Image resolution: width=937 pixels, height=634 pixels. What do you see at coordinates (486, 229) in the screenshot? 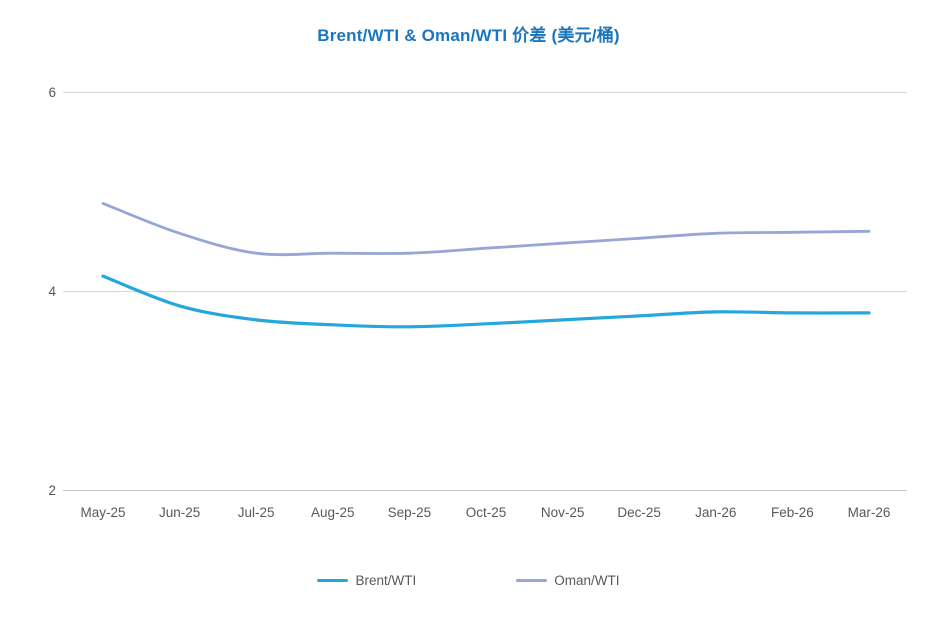
I see `series-line-oman-wti` at bounding box center [486, 229].